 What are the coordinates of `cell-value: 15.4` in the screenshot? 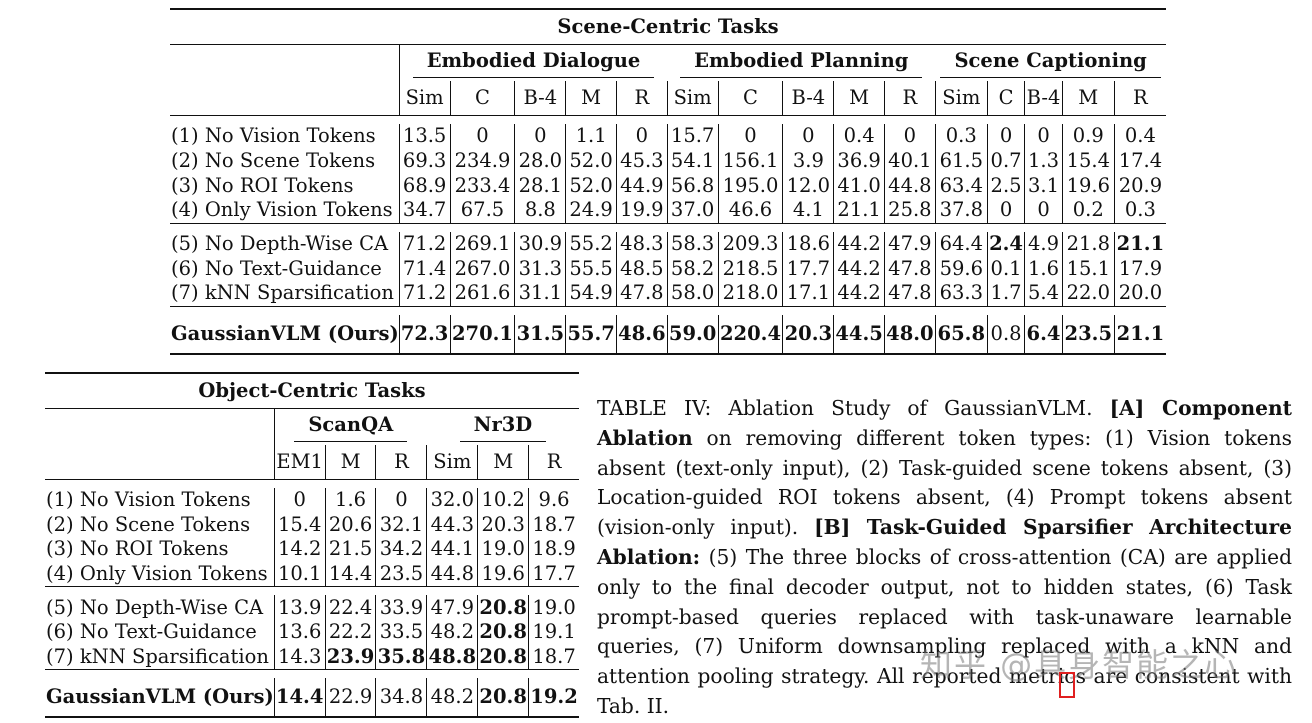 It's located at (299, 525).